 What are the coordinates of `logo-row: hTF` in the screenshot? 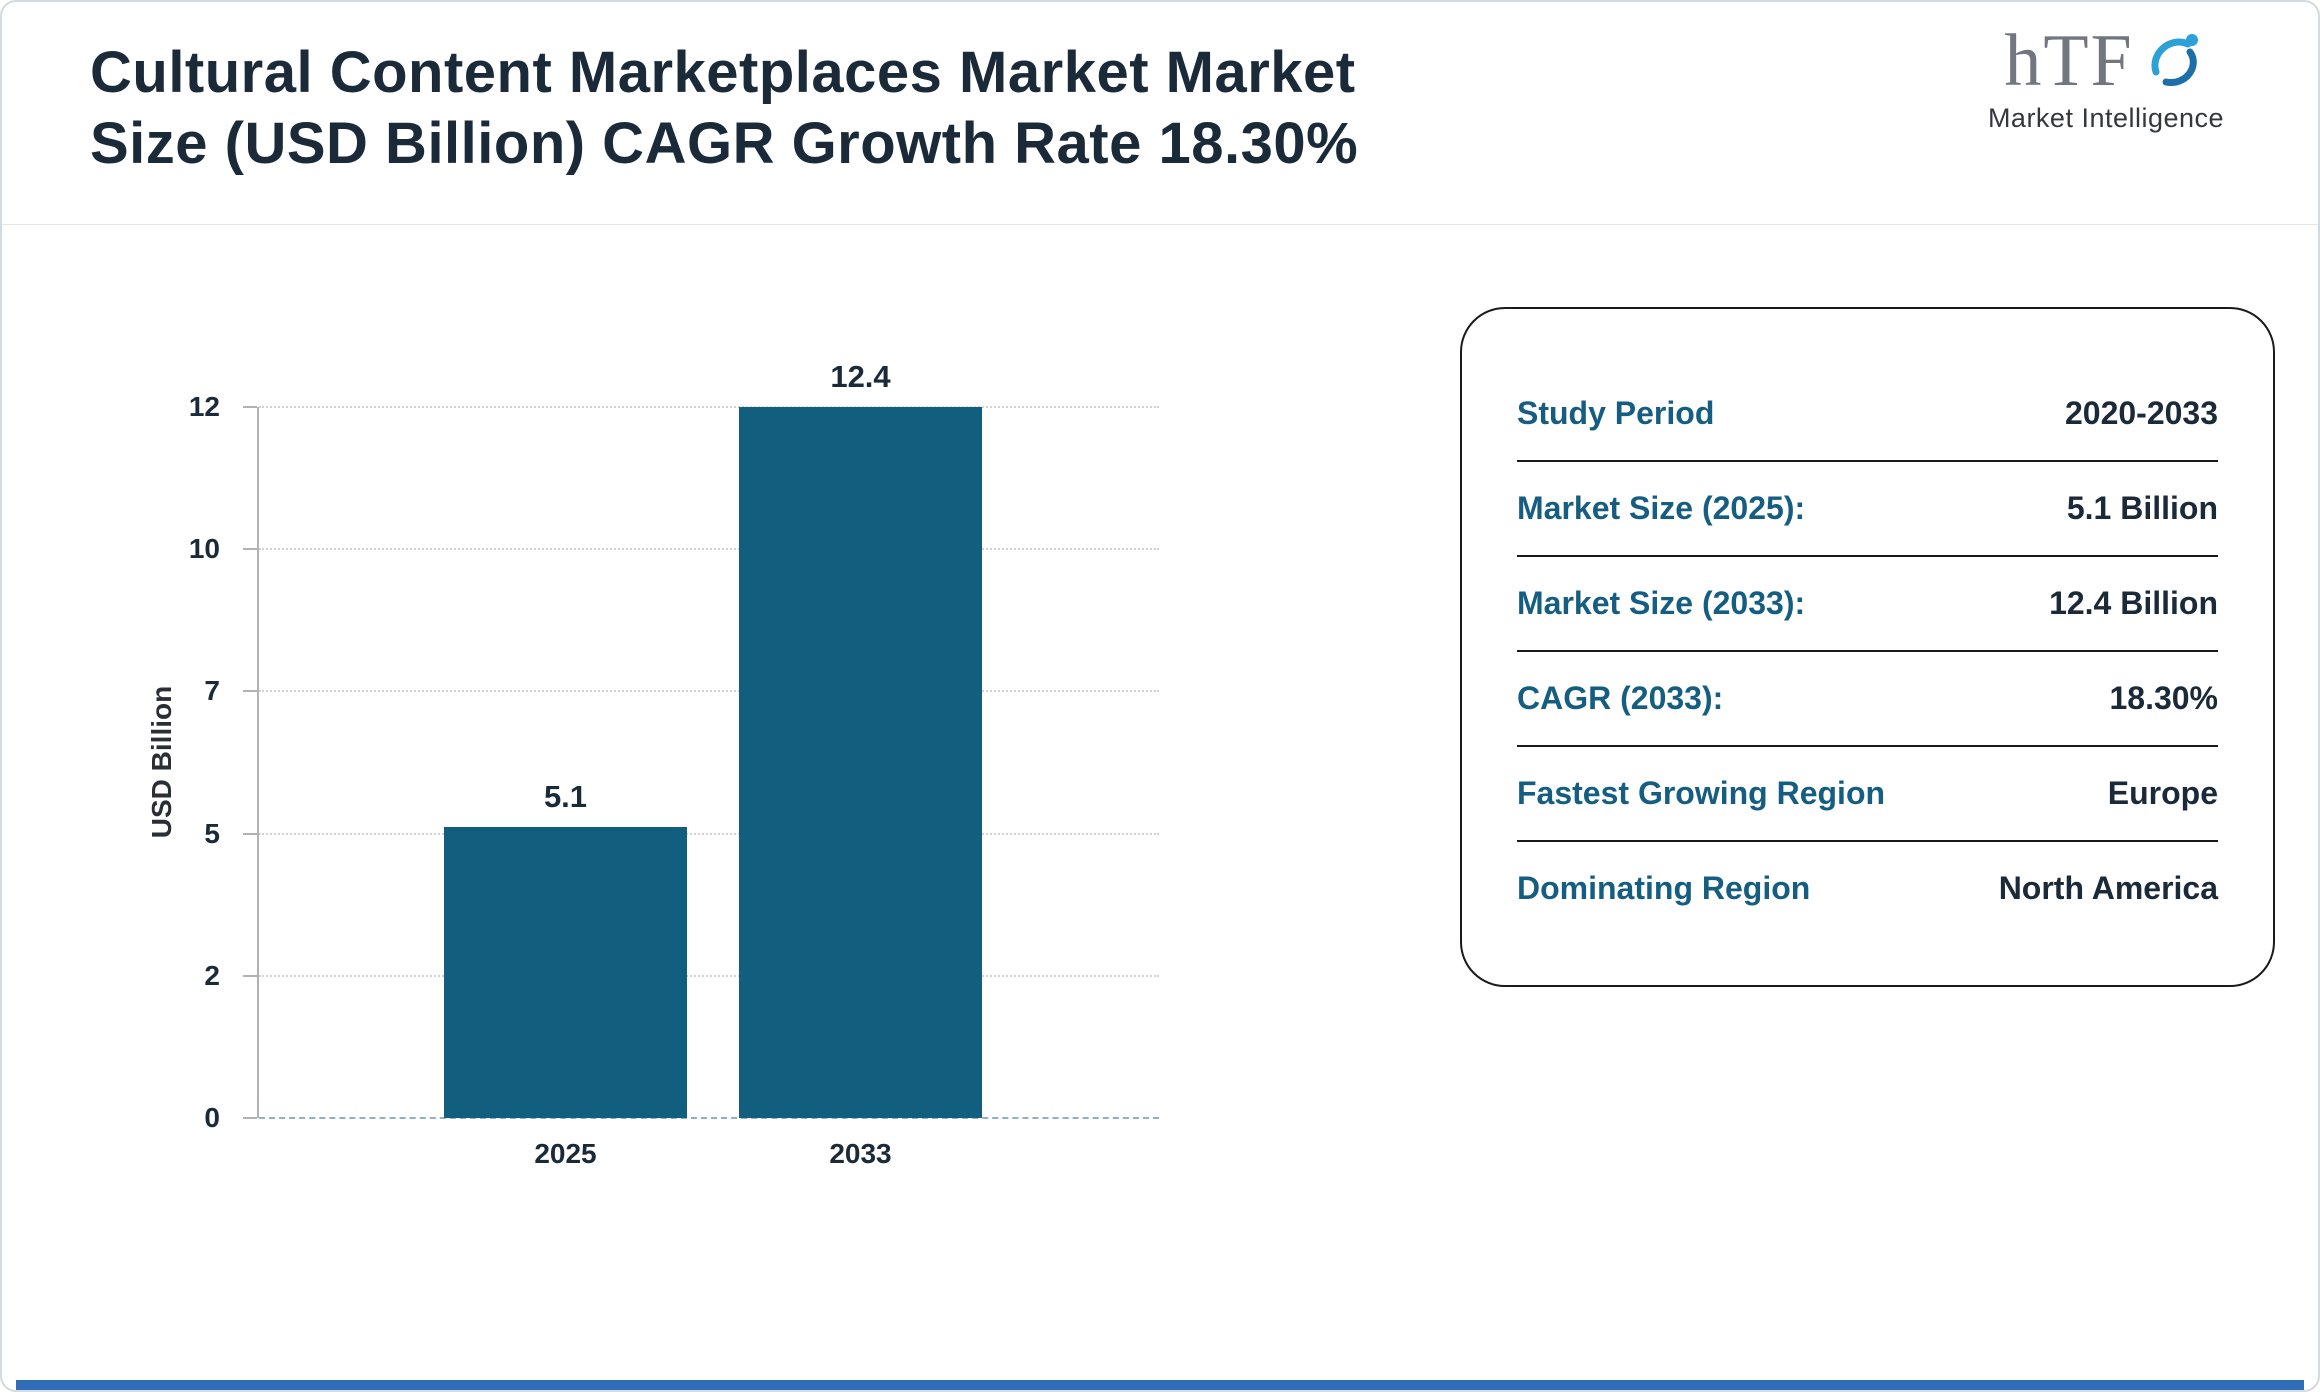 It's located at (2106, 62).